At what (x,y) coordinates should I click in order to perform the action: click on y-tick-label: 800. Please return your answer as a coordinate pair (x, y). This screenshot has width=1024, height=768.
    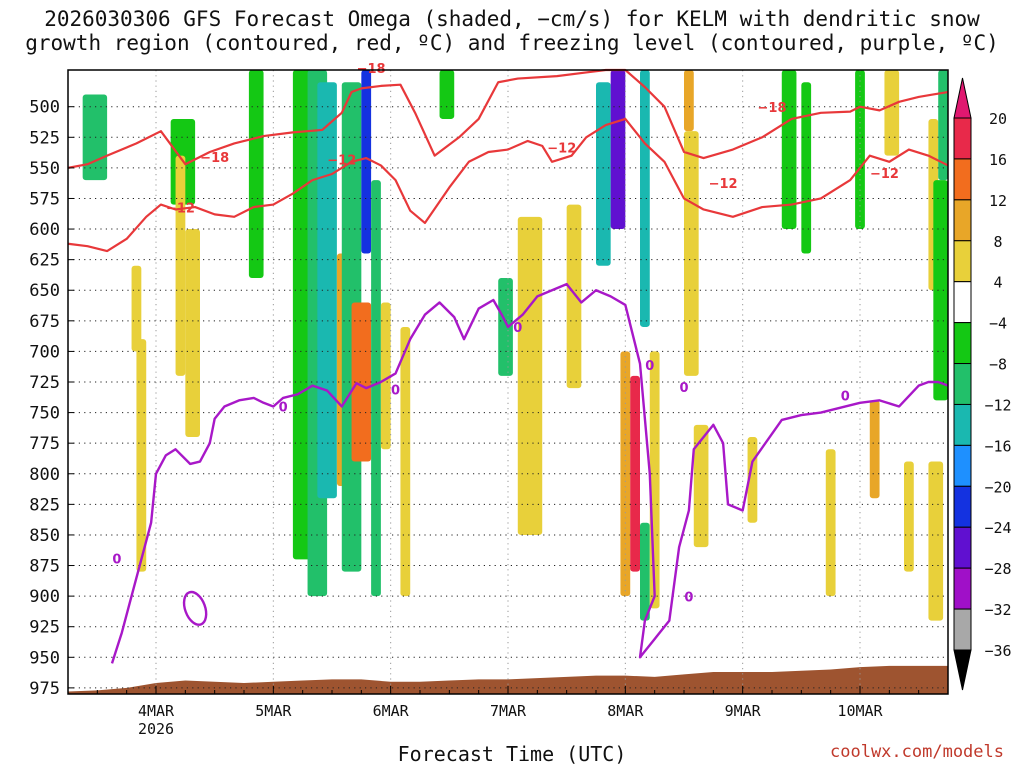
    Looking at the image, I should click on (44, 475).